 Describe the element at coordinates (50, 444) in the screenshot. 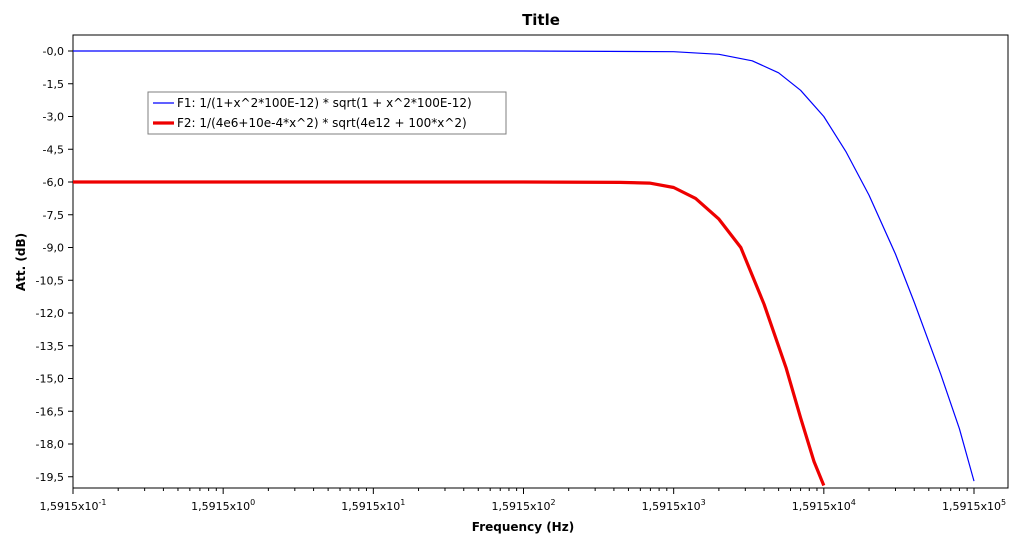

I see `y-tick-label: -18,0` at that location.